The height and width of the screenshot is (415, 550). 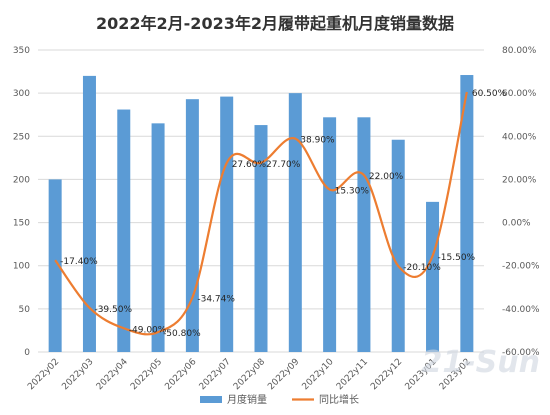 What do you see at coordinates (21, 224) in the screenshot?
I see `y-left-tick-label: 150` at bounding box center [21, 224].